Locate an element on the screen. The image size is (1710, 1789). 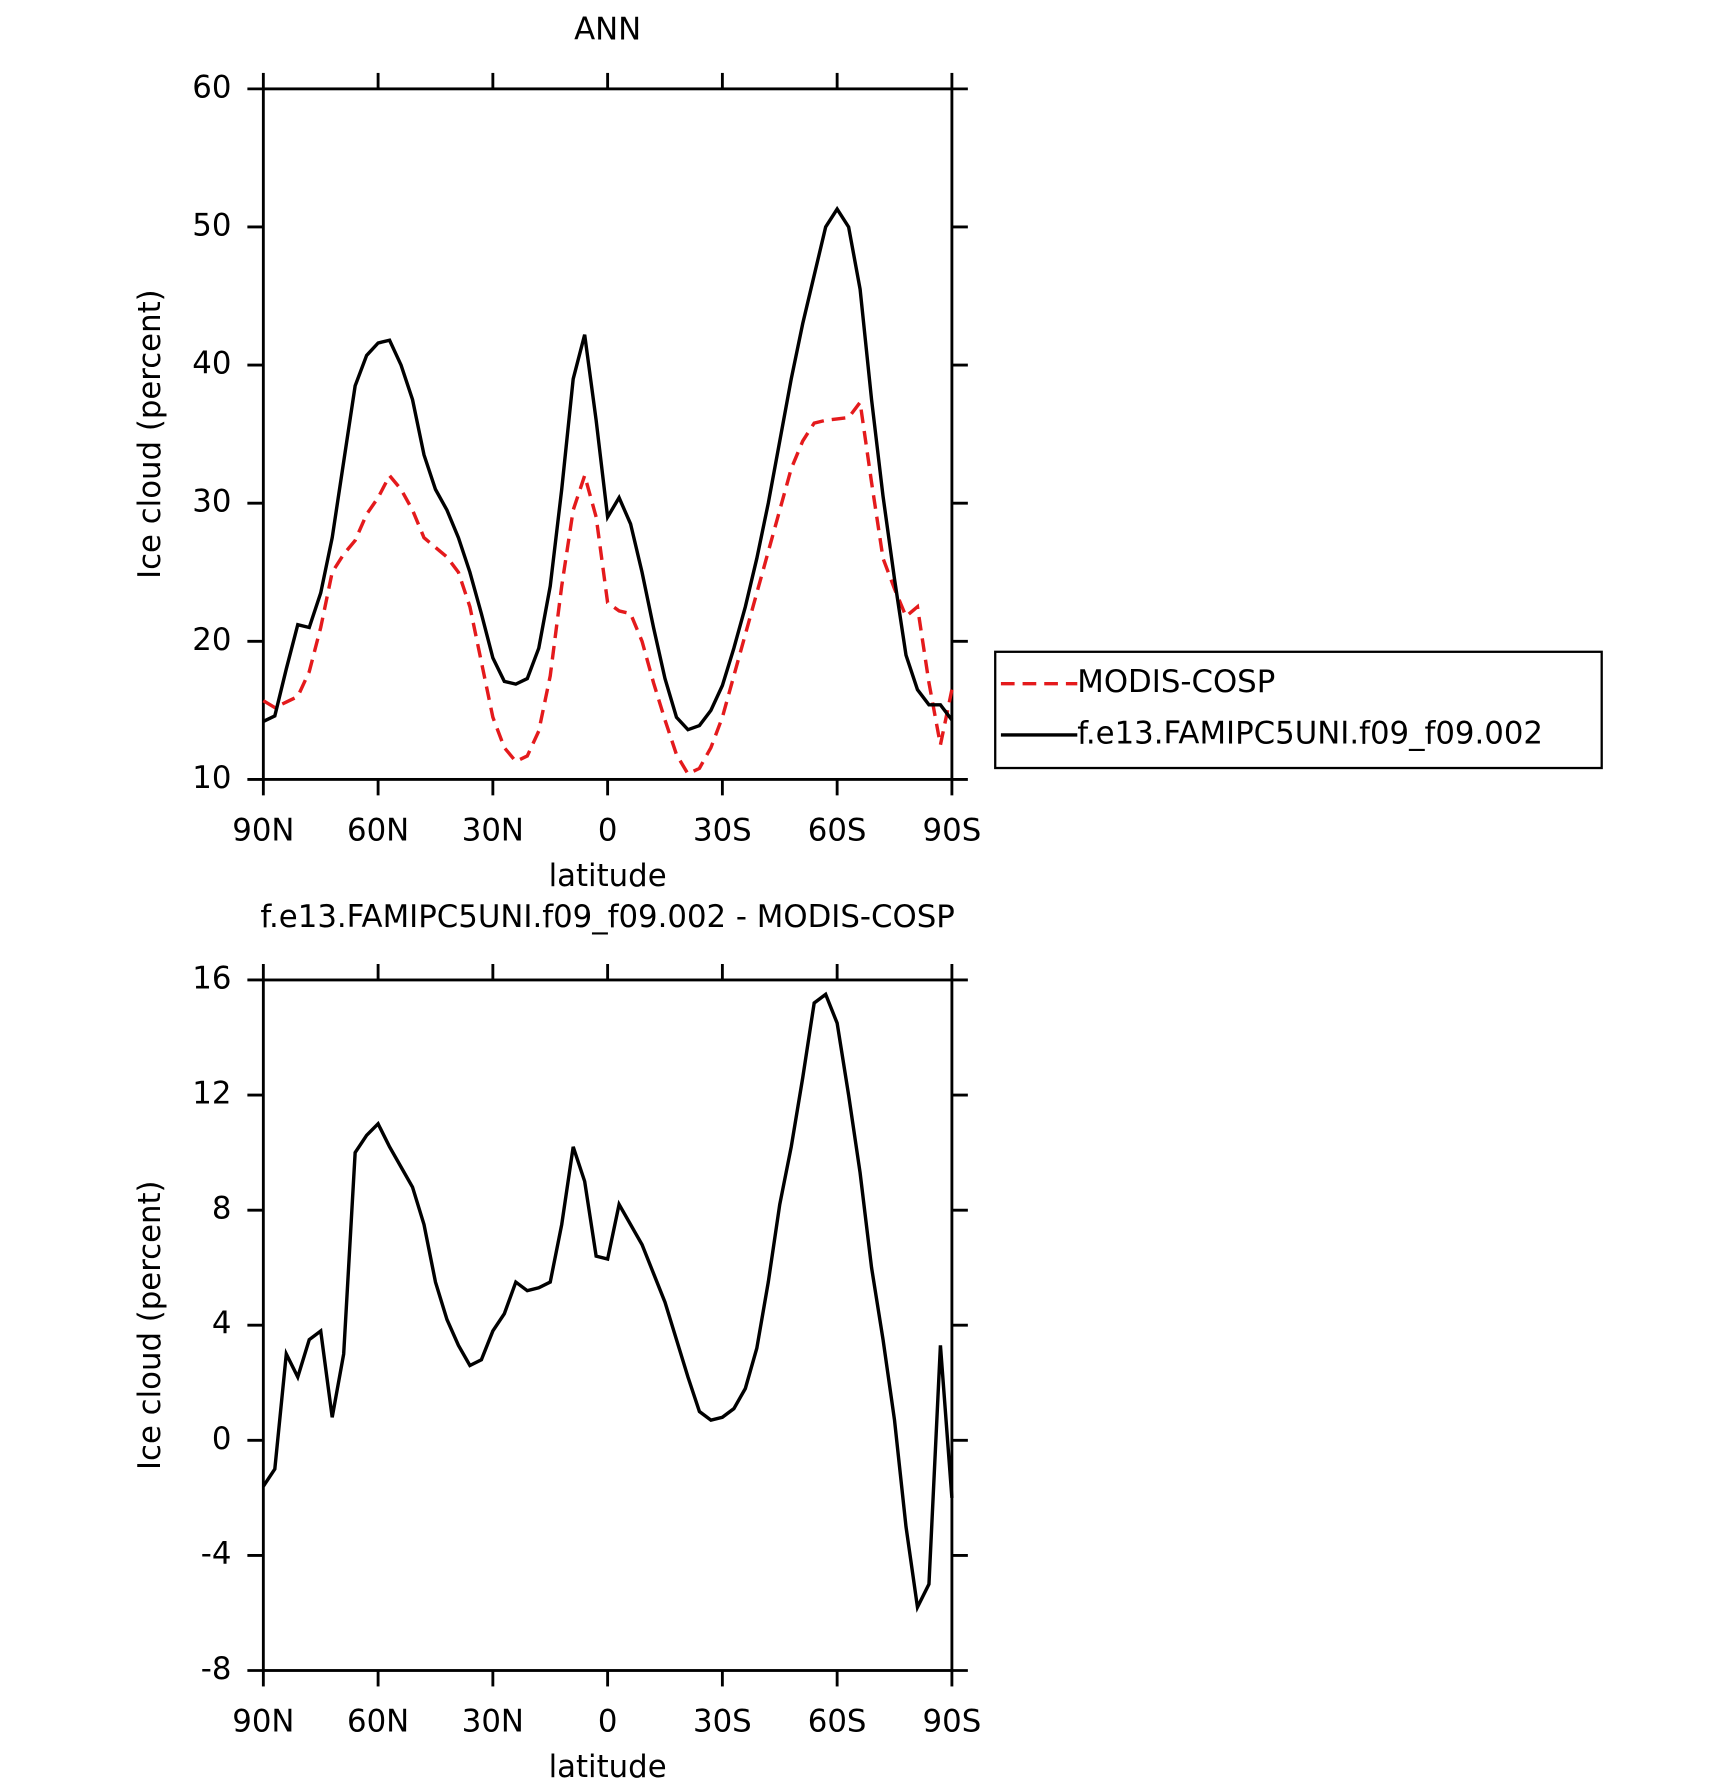
y-tick-label: 8 is located at coordinates (222, 1209).